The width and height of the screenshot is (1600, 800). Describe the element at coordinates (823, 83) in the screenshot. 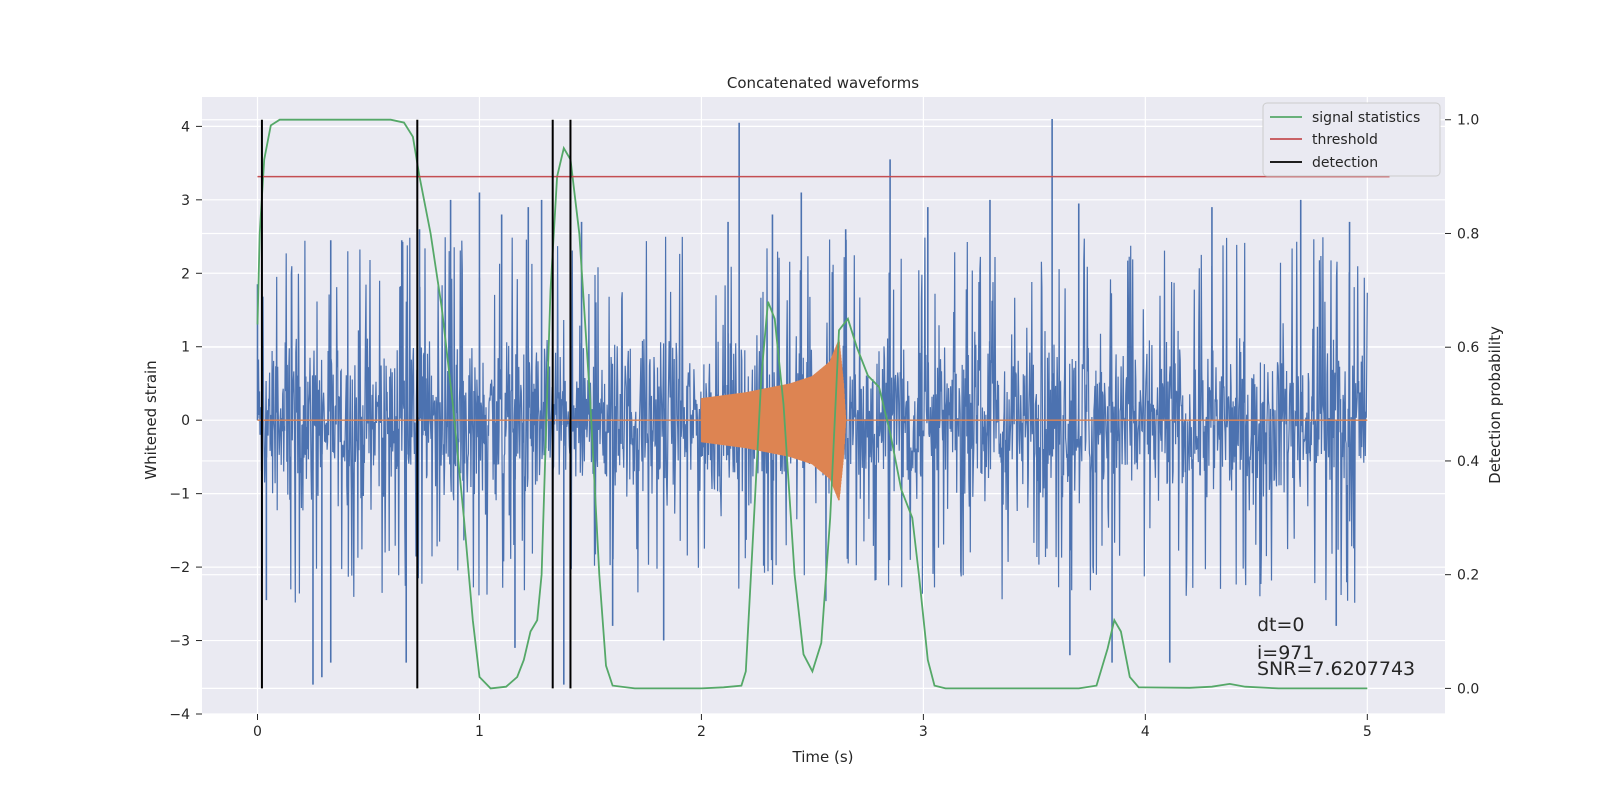

I see `chart-title: Concatenated waveforms` at that location.